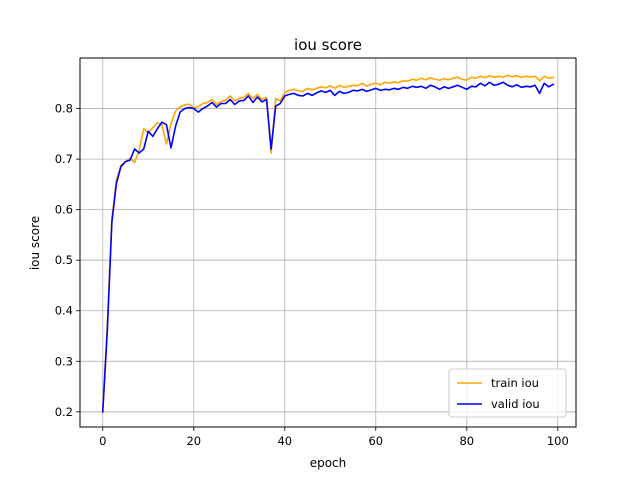  Describe the element at coordinates (64, 109) in the screenshot. I see `y-tick-label: 0.8` at that location.